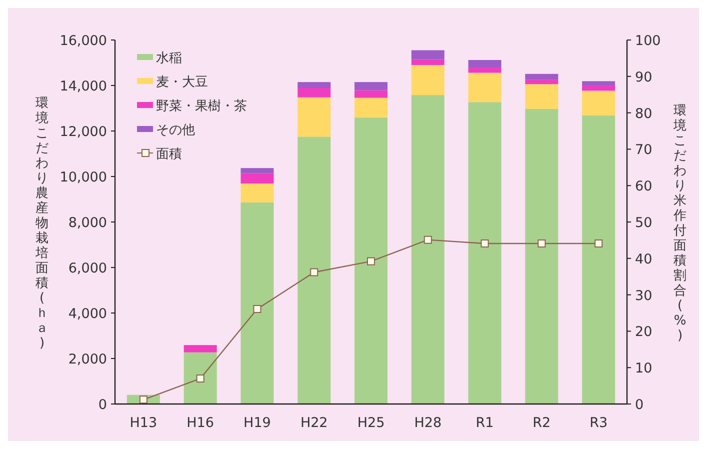 This screenshot has height=449, width=707. What do you see at coordinates (639, 405) in the screenshot?
I see `y2-tick-label: 0` at bounding box center [639, 405].